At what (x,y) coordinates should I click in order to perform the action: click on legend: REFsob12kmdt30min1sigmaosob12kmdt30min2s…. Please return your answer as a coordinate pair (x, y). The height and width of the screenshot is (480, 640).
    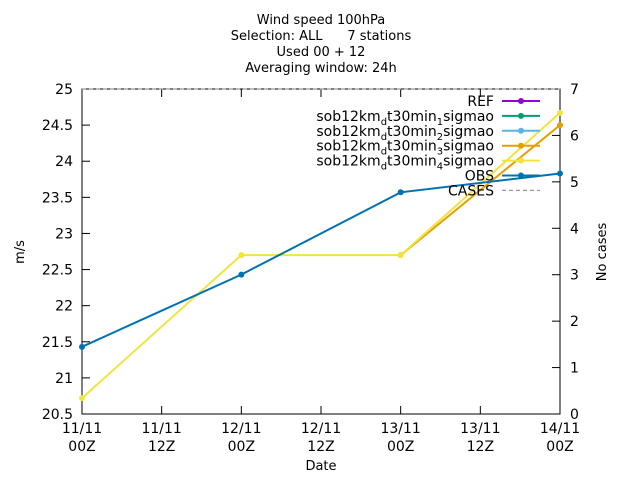
    Looking at the image, I should click on (428, 146).